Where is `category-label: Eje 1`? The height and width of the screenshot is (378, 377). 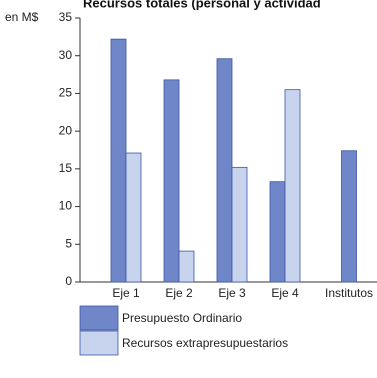
category-label: Eje 1 is located at coordinates (126, 293).